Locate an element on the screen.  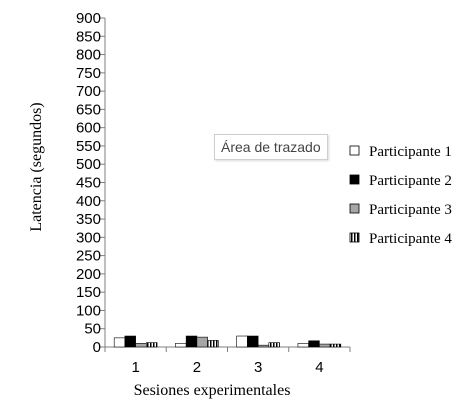
y-axis-title: Latencia (segundos) is located at coordinates (36, 166).